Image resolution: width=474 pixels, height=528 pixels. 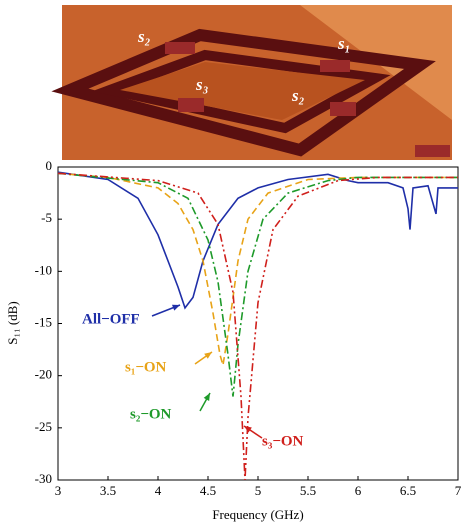 I want to click on inner-ring, so click(x=241, y=91).